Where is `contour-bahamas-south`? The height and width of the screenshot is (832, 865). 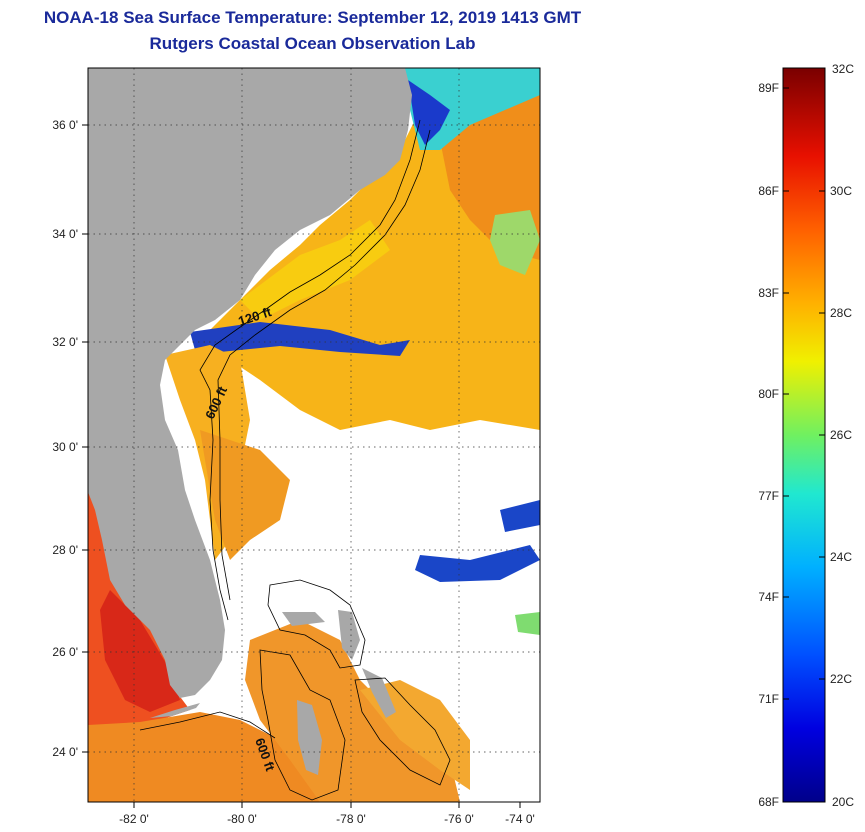 contour-bahamas-south is located at coordinates (302, 725).